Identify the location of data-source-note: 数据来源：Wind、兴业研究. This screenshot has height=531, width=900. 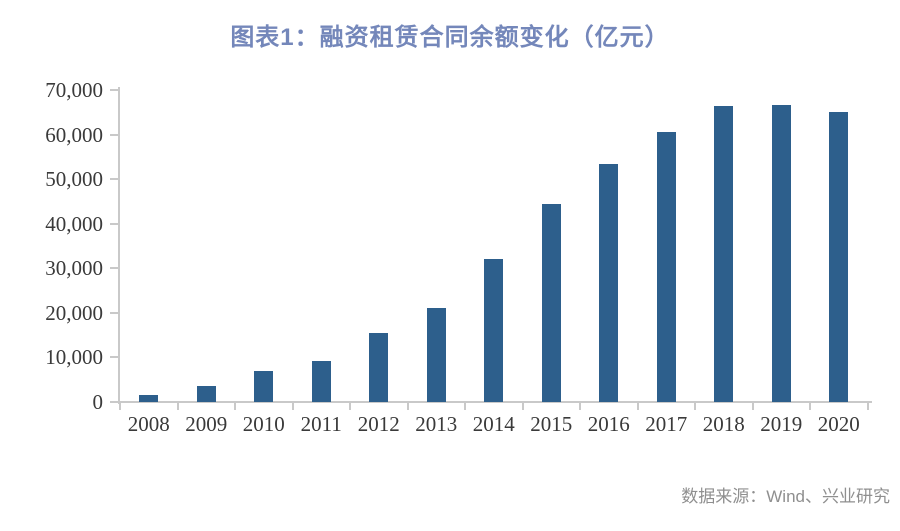
(785, 496).